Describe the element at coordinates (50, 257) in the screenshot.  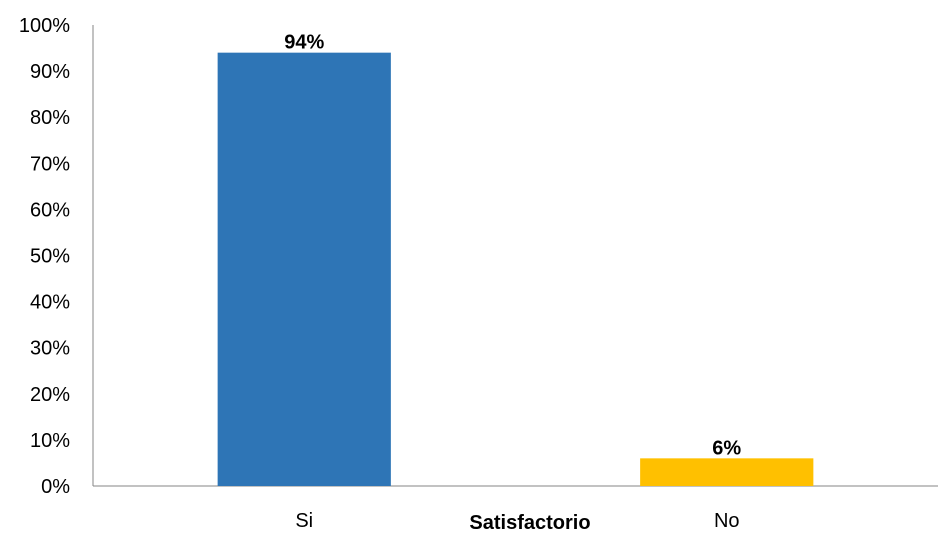
I see `y-tick-label: 50%` at that location.